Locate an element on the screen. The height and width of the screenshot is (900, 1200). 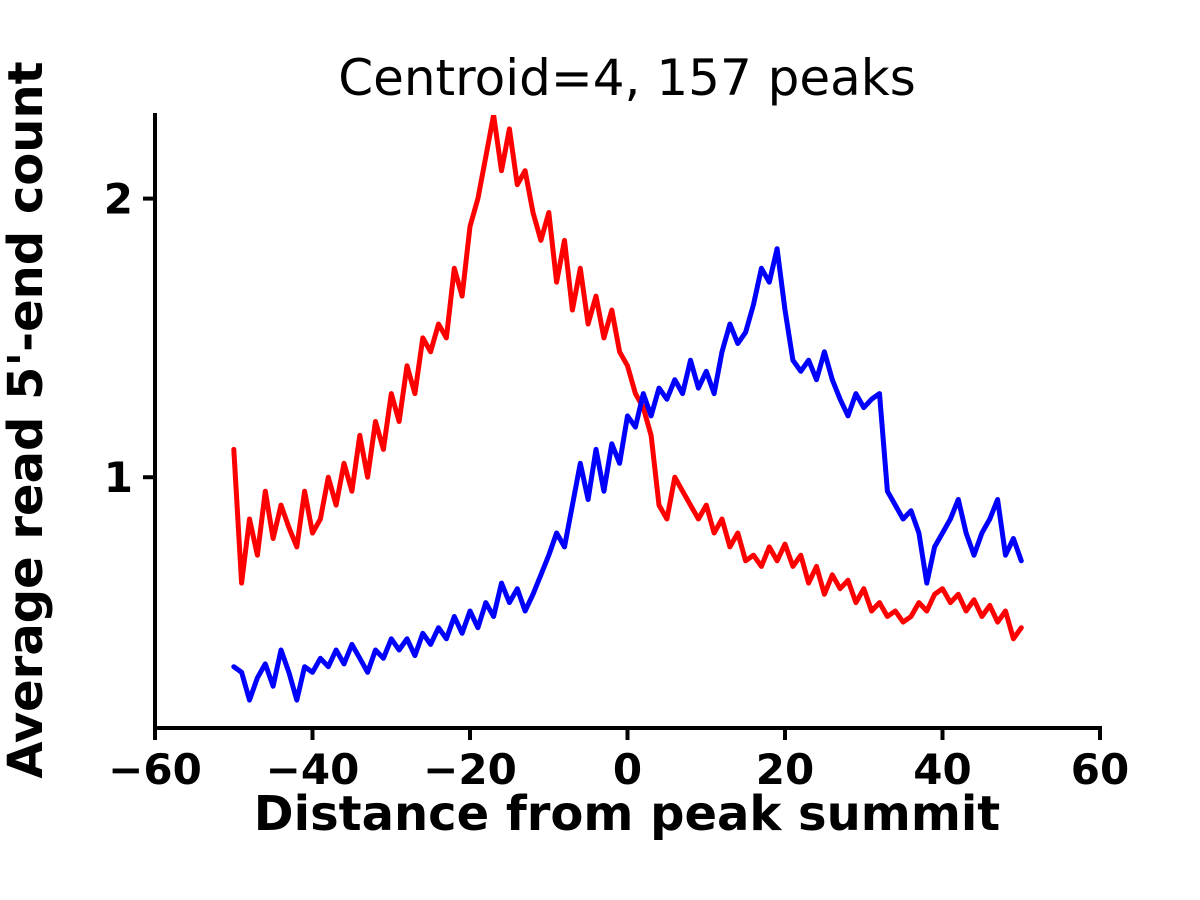
x-tick-label: −60 is located at coordinates (155, 769).